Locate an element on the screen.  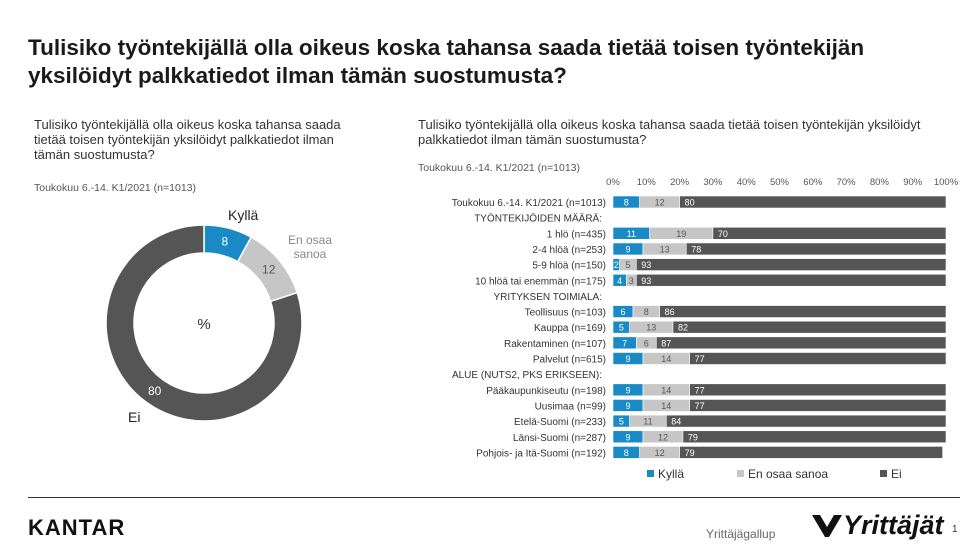
footer-label: Yrittäjägallup is located at coordinates (741, 534).